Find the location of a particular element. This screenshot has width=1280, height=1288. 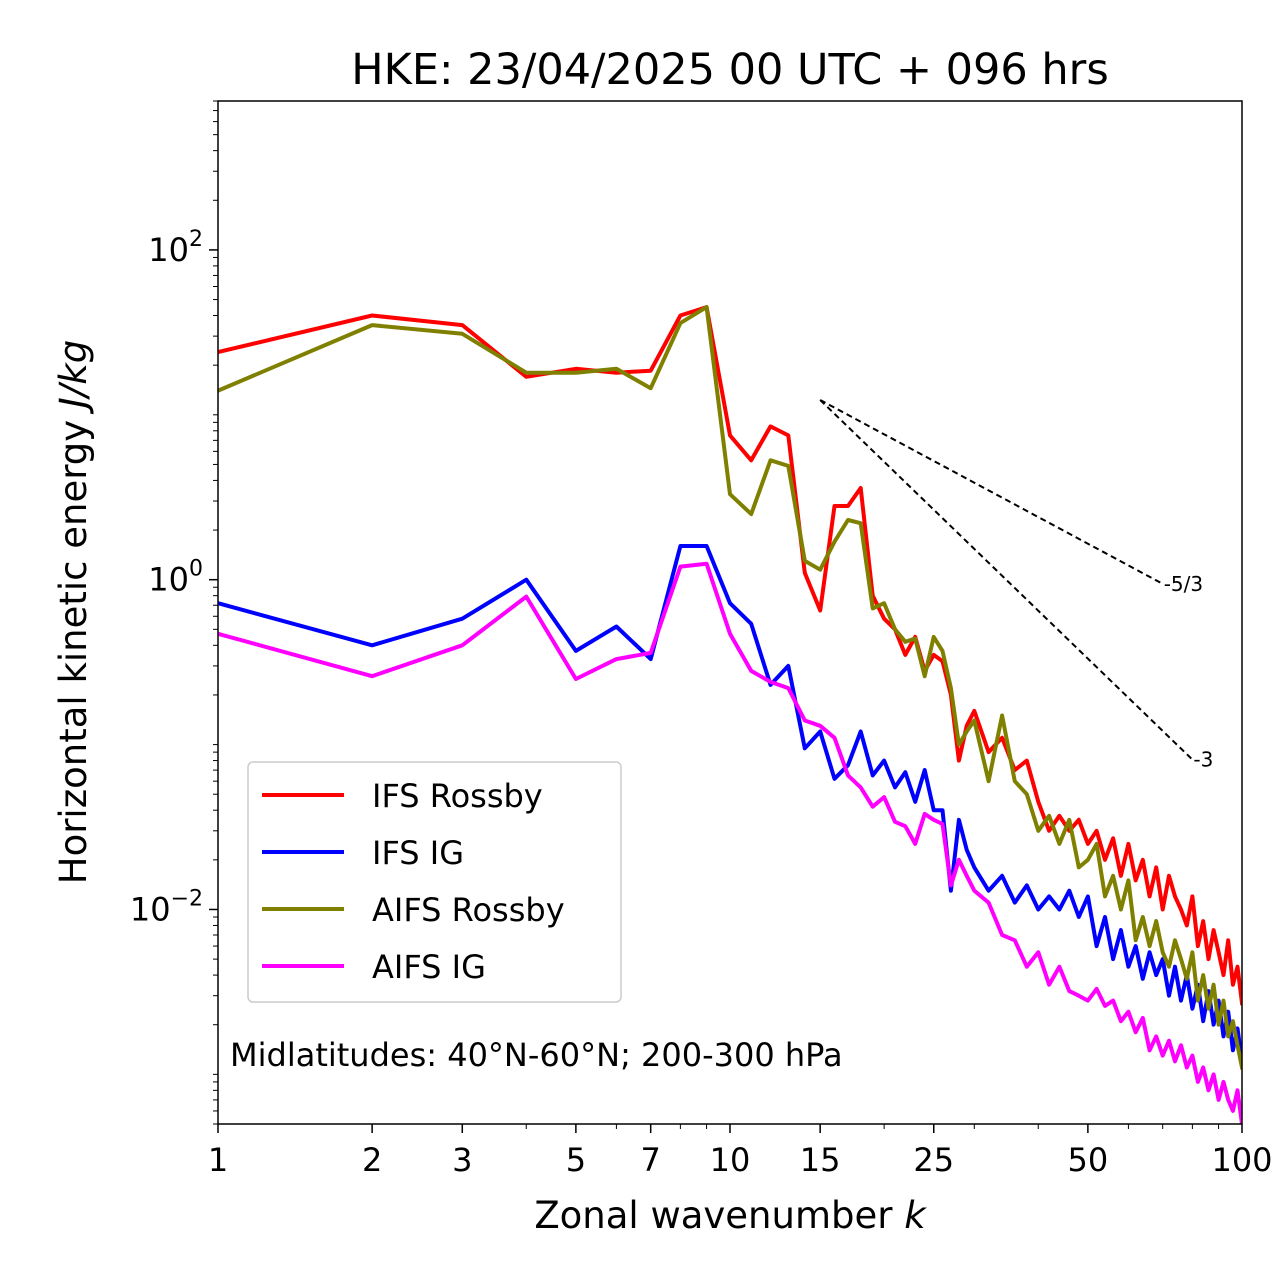

x-axis-label-text: Zonal wavenumber is located at coordinates (713, 1215).